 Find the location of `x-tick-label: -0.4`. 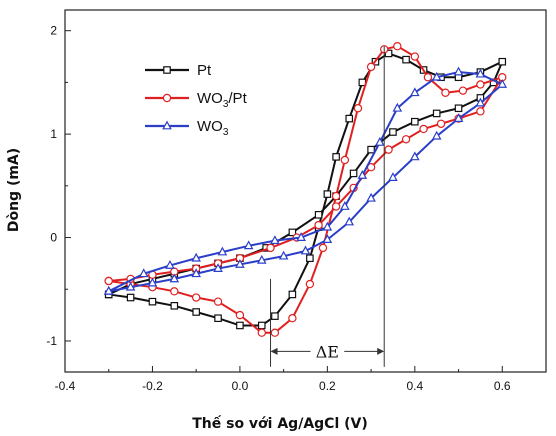

x-tick-label: -0.4 is located at coordinates (65, 386).